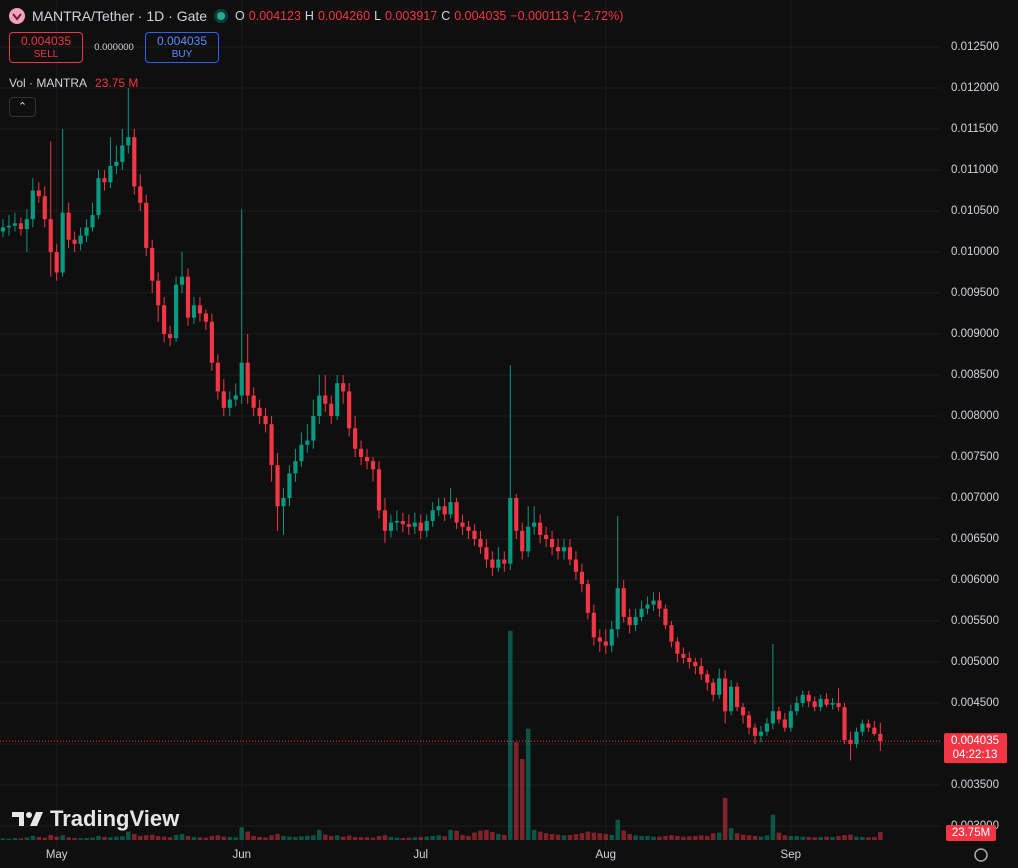 This screenshot has width=1018, height=868. What do you see at coordinates (975, 375) in the screenshot?
I see `y-tick-label: 0.008500` at bounding box center [975, 375].